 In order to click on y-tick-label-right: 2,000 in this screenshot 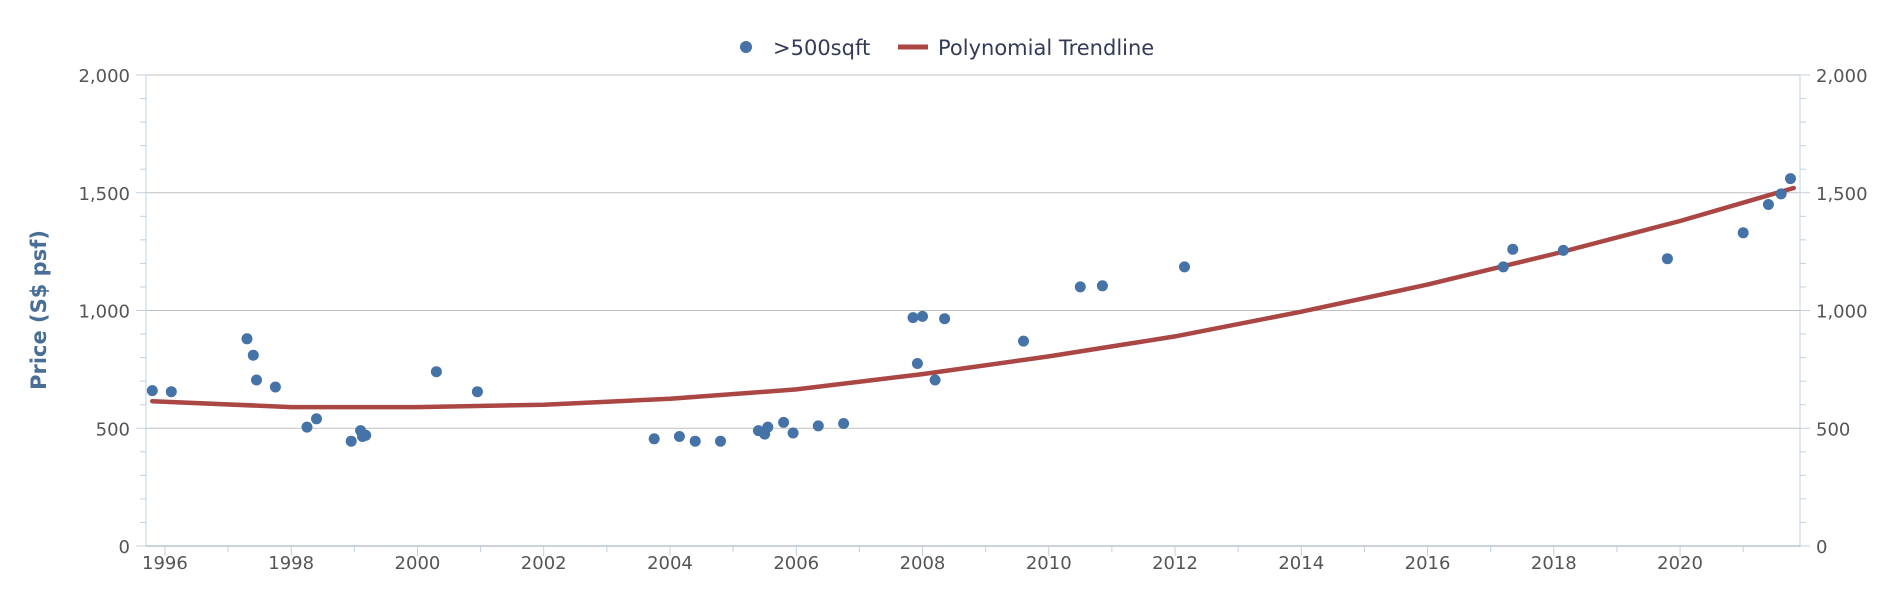, I will do `click(1842, 76)`.